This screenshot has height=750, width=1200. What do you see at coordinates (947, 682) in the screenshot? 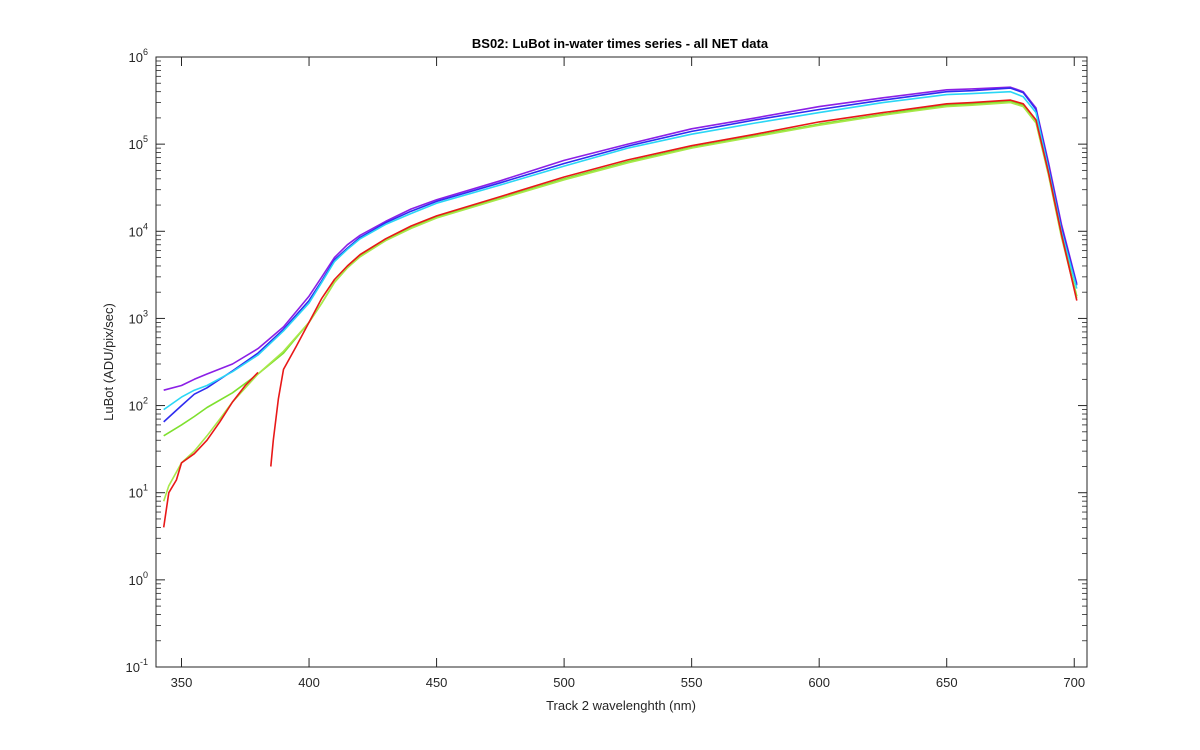
I see `x-tick-label: 650` at bounding box center [947, 682].